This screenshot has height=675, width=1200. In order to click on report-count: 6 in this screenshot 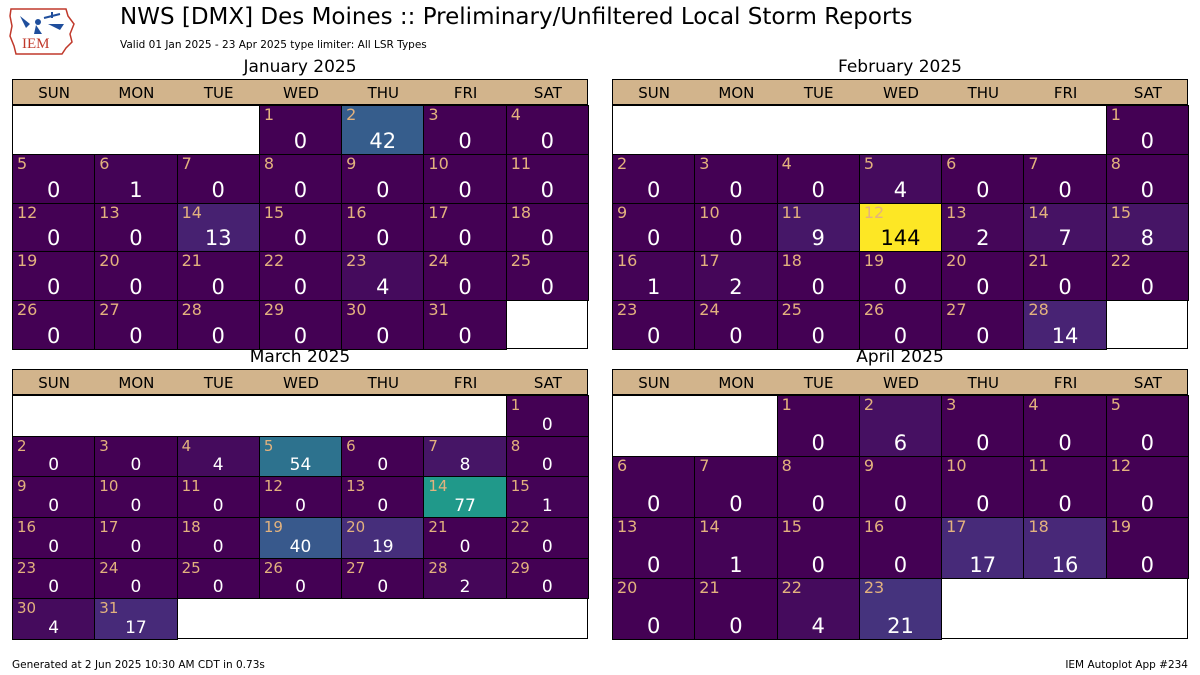, I will do `click(900, 443)`.